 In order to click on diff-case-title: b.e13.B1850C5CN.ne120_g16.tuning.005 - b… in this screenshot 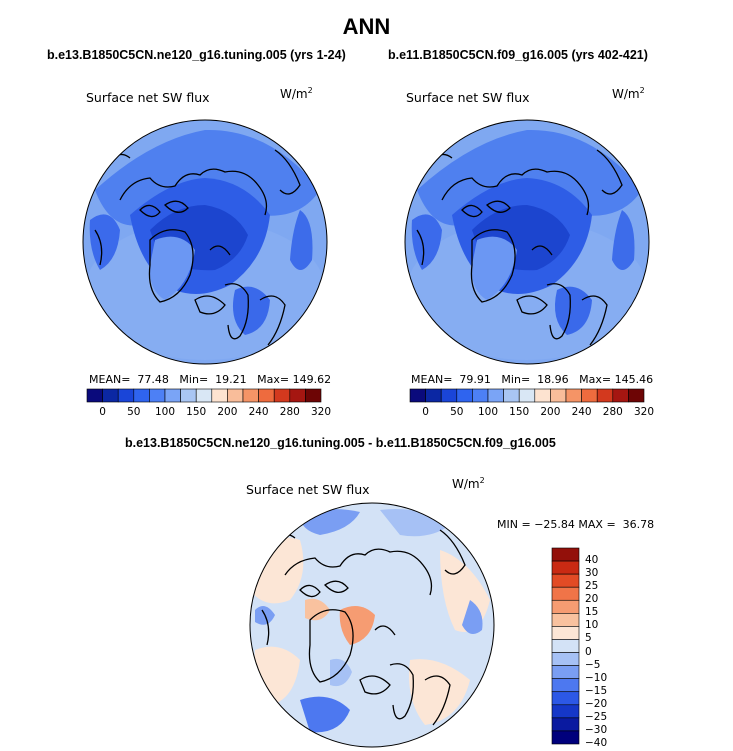, I will do `click(340, 443)`.